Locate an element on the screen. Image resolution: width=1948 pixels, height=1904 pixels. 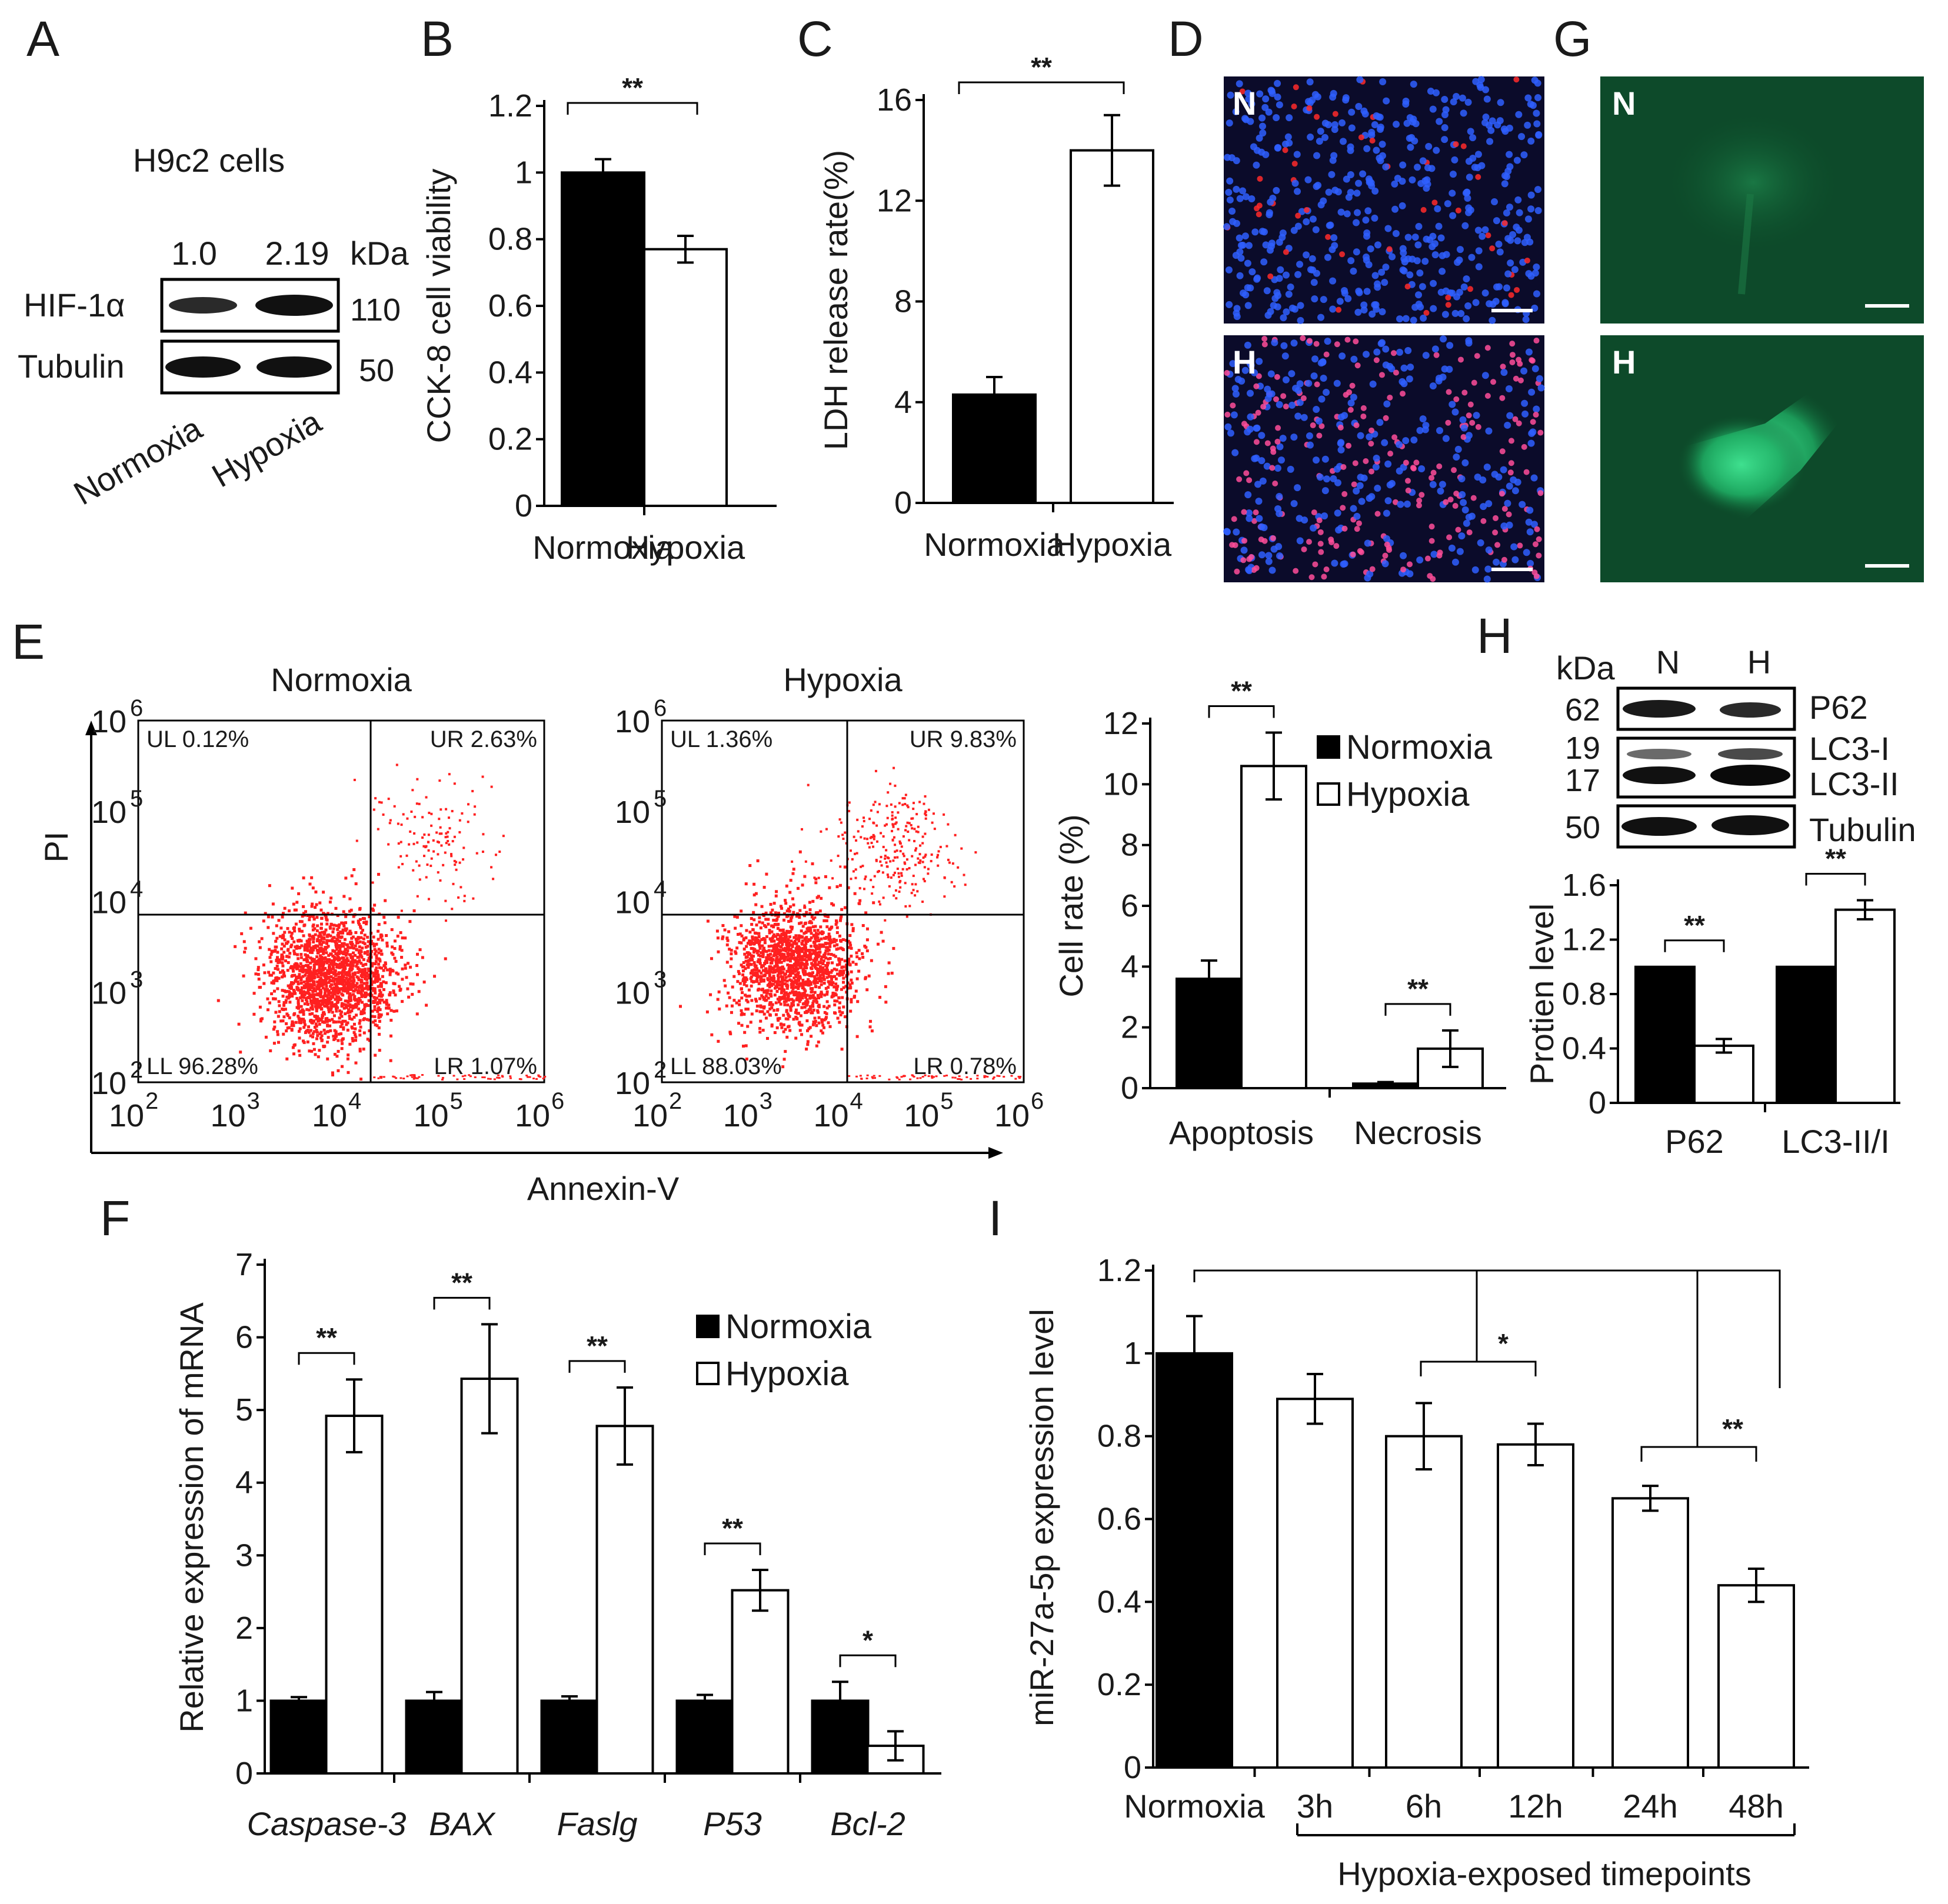
flow-hypoxia-title: Hypoxia is located at coordinates (843, 679).